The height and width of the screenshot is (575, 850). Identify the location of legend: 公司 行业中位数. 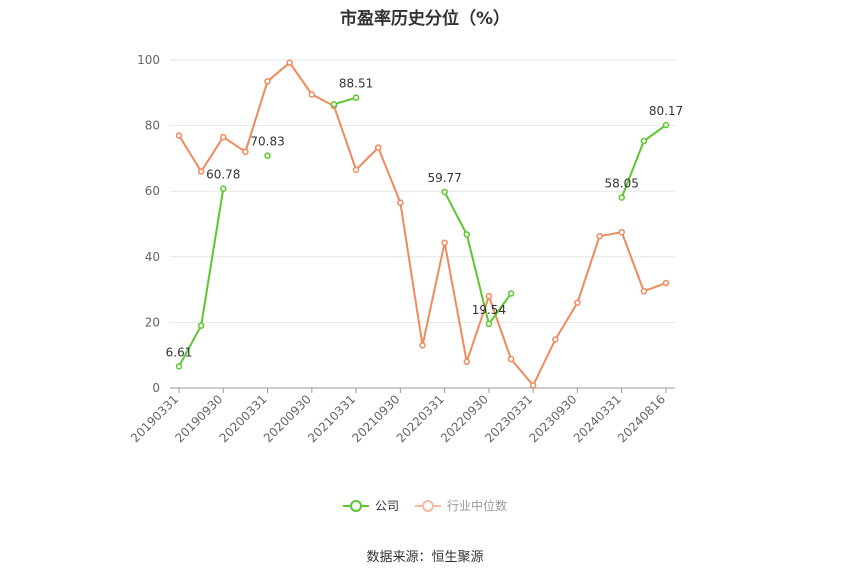
(425, 505).